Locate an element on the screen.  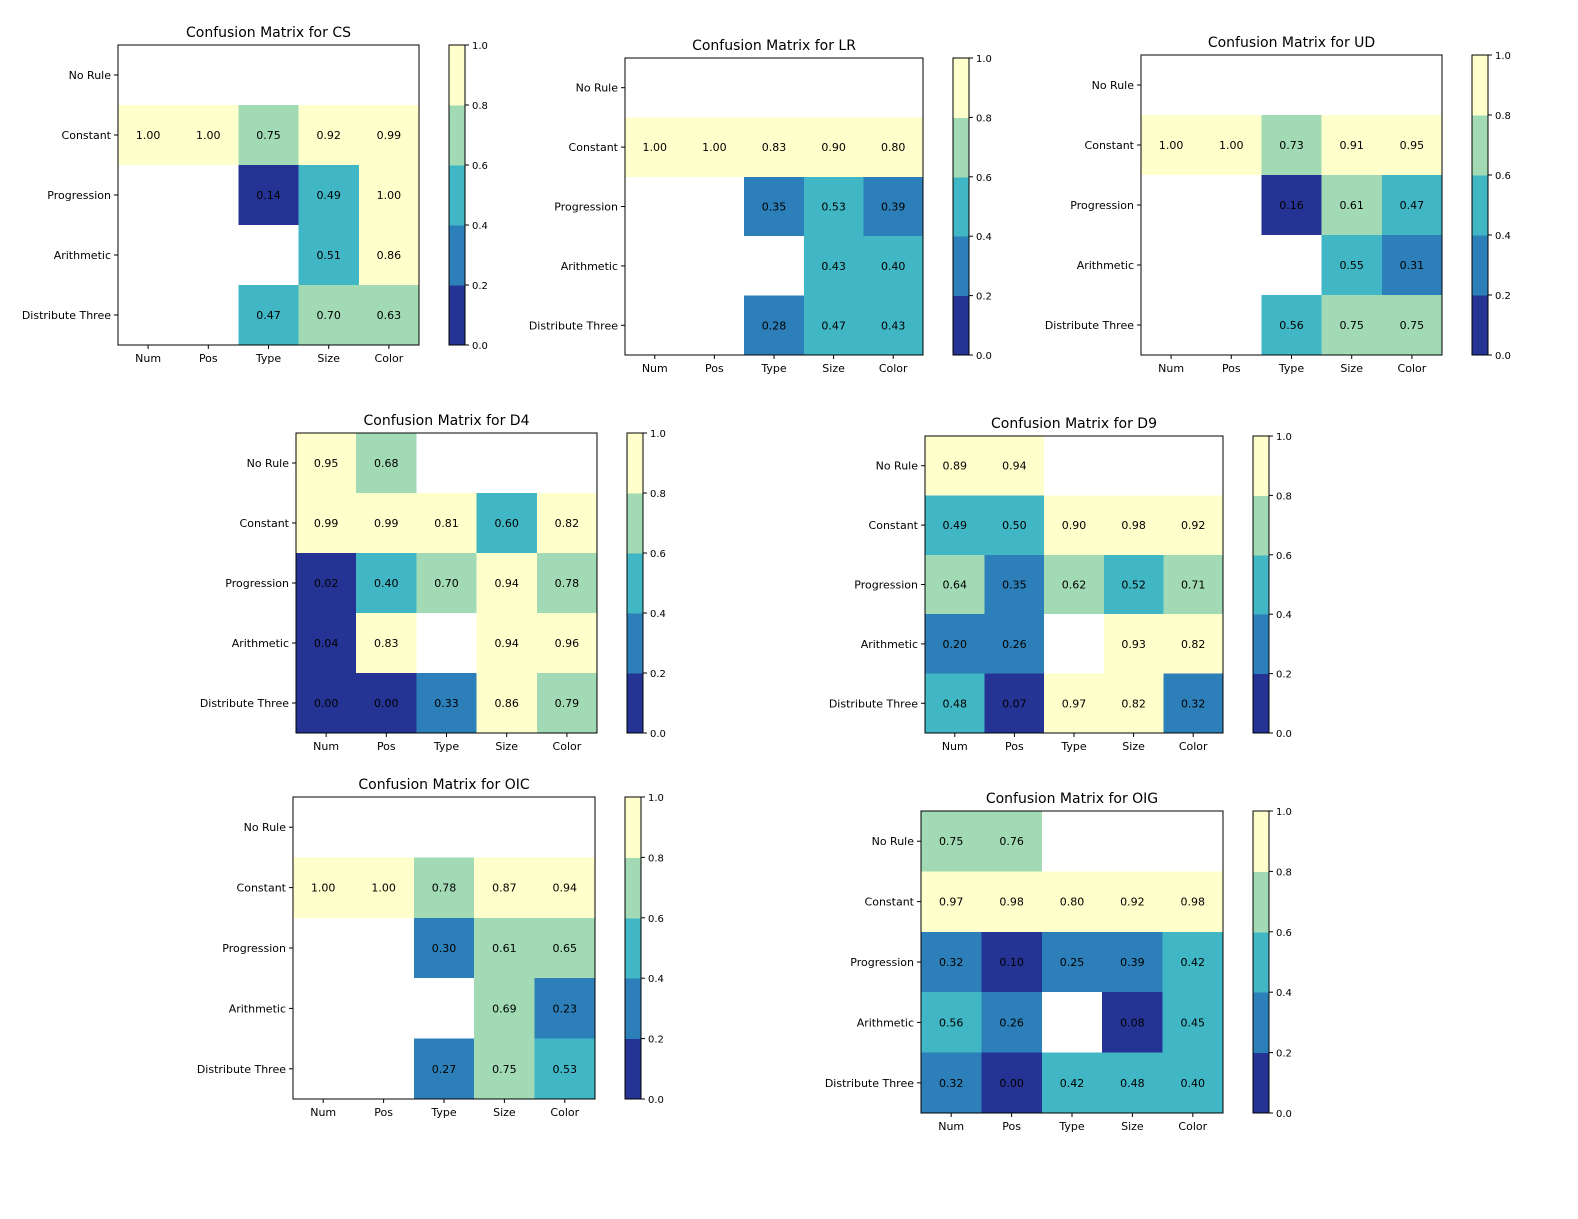
cell-value-label: 0.47 is located at coordinates (268, 315).